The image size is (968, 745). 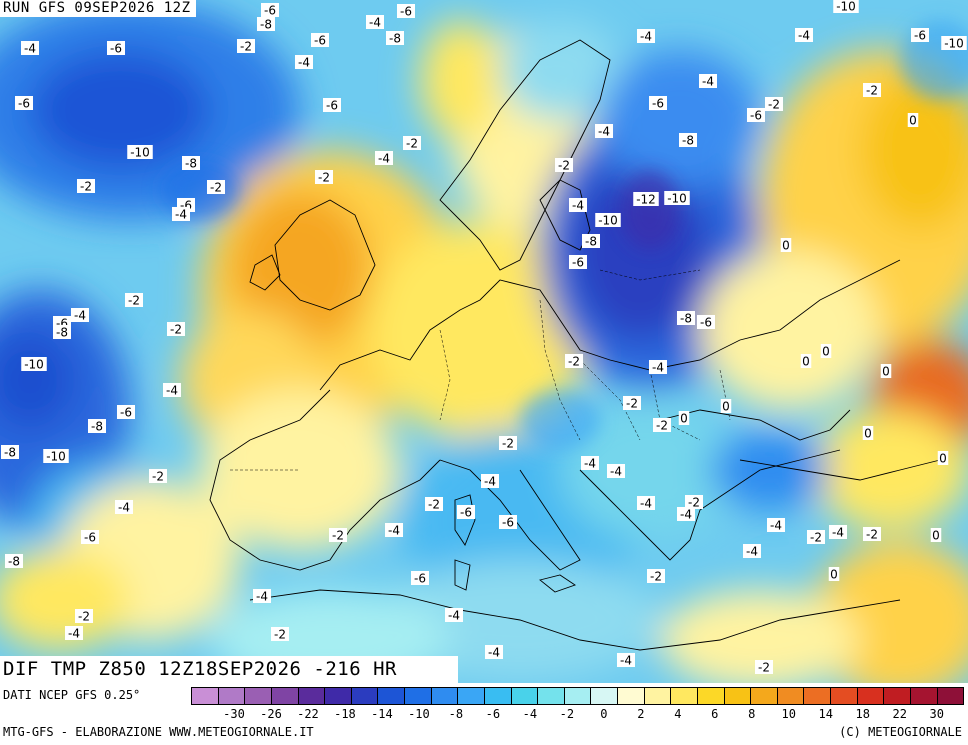 What do you see at coordinates (456, 714) in the screenshot?
I see `color-scale-tick: -8` at bounding box center [456, 714].